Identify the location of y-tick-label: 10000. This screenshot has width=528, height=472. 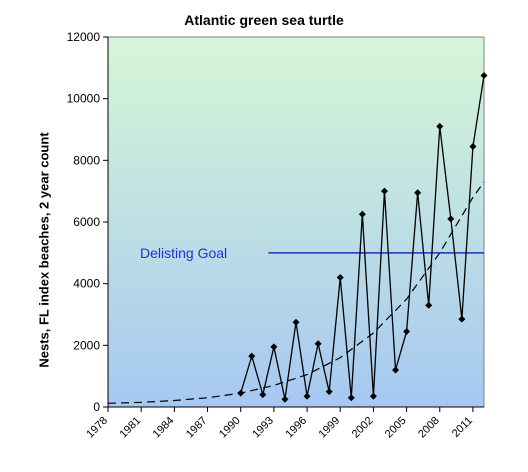
(84, 99).